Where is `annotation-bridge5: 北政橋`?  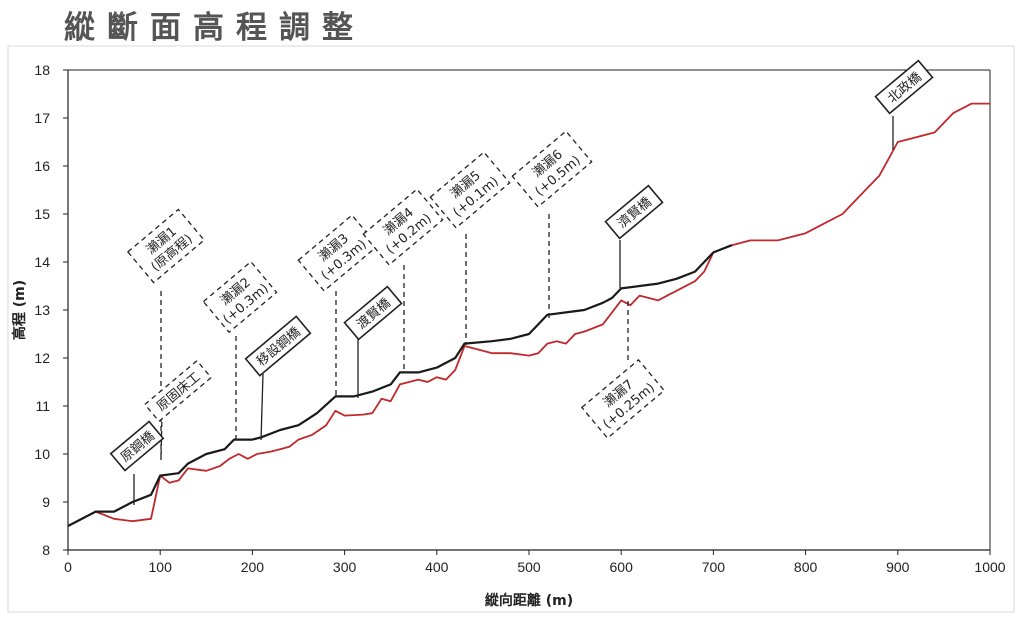
annotation-bridge5: 北政橋 is located at coordinates (904, 104).